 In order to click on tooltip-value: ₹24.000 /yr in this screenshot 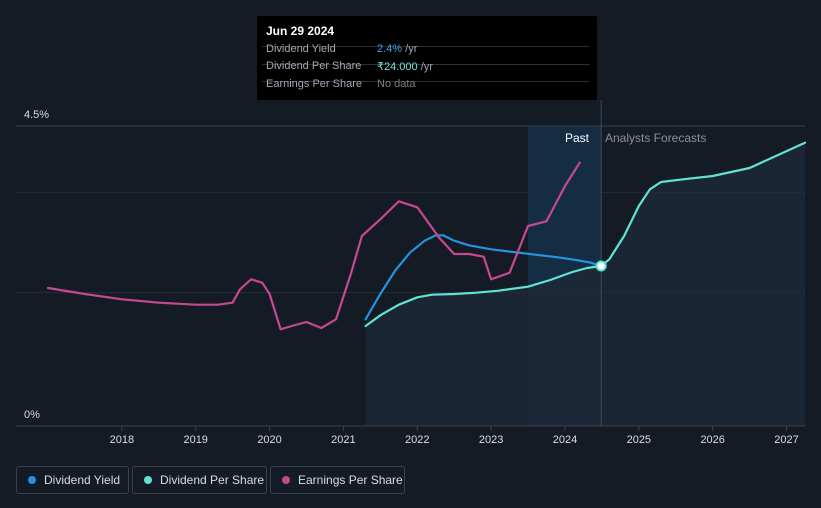, I will do `click(405, 66)`.